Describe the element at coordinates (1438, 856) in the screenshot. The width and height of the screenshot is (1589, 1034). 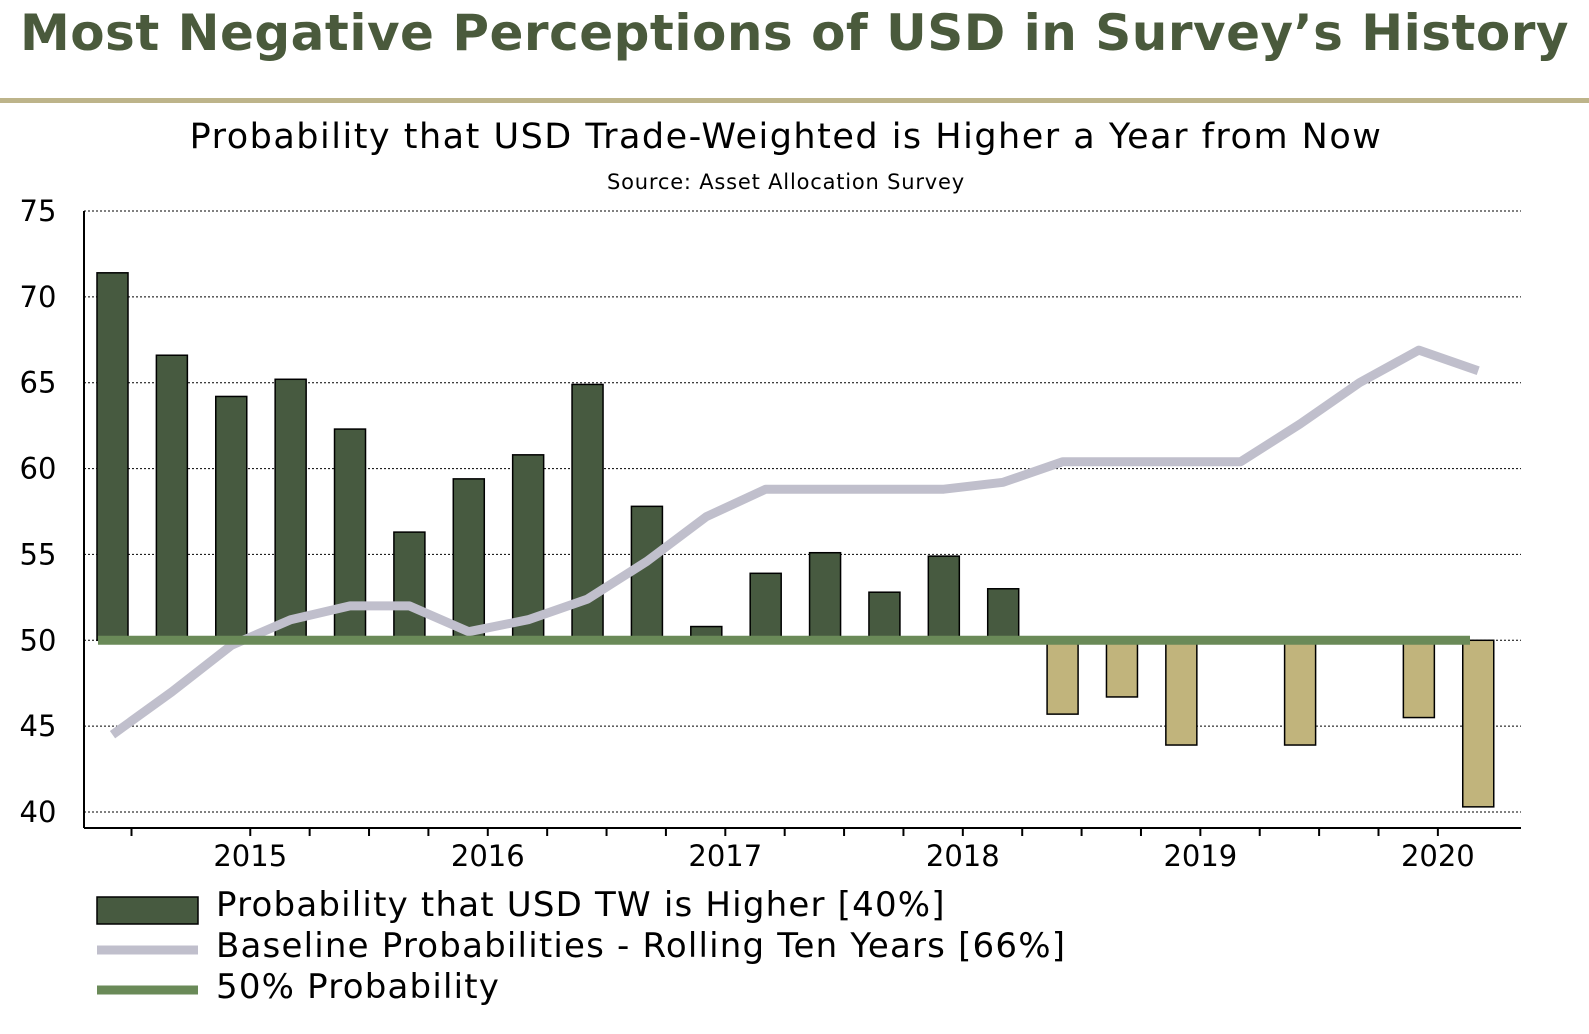
I see `x-tick-label: 2020` at that location.